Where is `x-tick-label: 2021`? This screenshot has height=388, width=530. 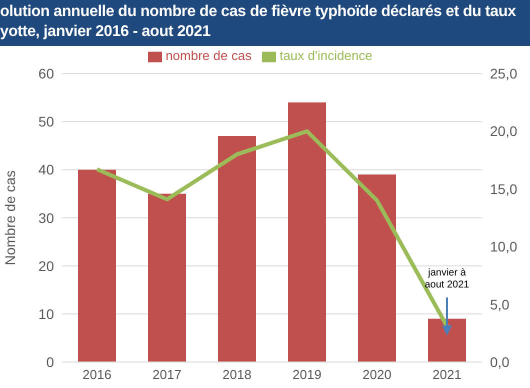
x-tick-label: 2021 is located at coordinates (447, 374).